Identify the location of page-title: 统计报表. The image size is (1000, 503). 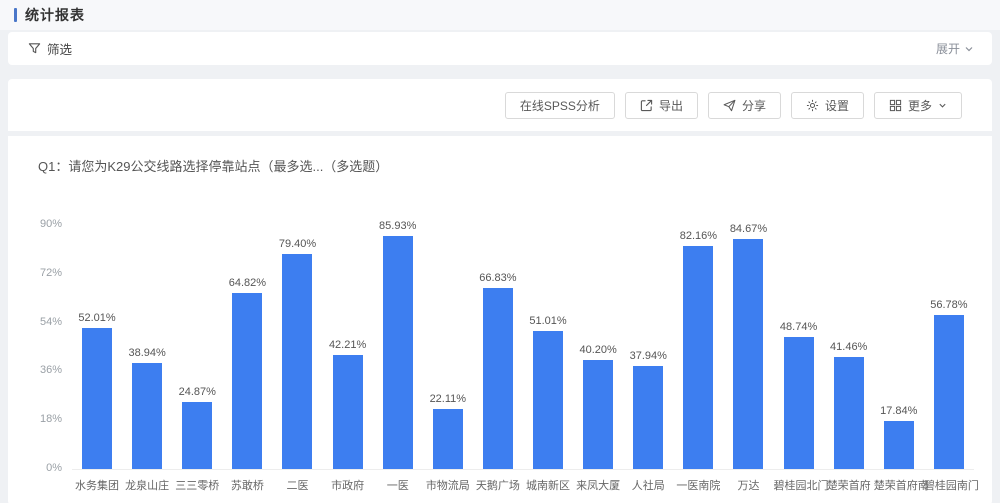
(55, 15).